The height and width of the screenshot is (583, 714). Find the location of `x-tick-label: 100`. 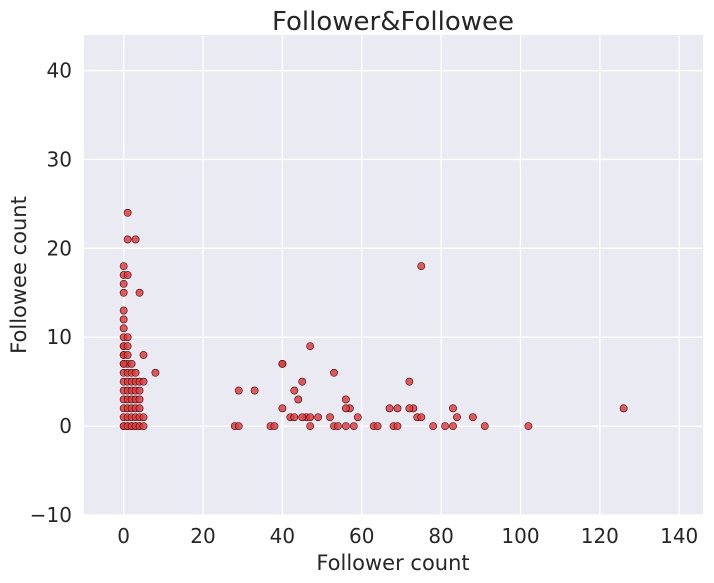

x-tick-label: 100 is located at coordinates (520, 536).